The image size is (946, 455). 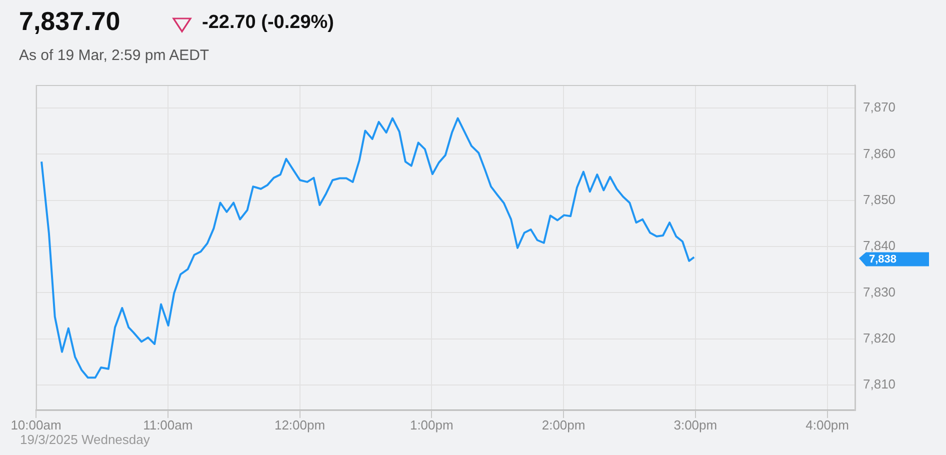 I want to click on x-tick-label: 12:00pm, so click(x=300, y=424).